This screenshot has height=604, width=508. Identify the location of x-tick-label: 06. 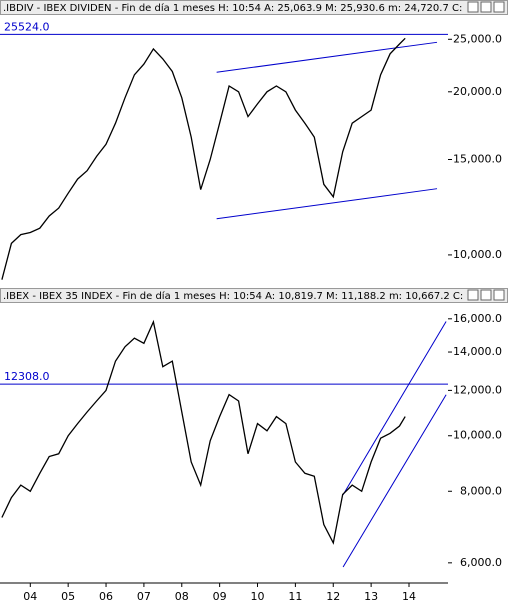
(106, 596).